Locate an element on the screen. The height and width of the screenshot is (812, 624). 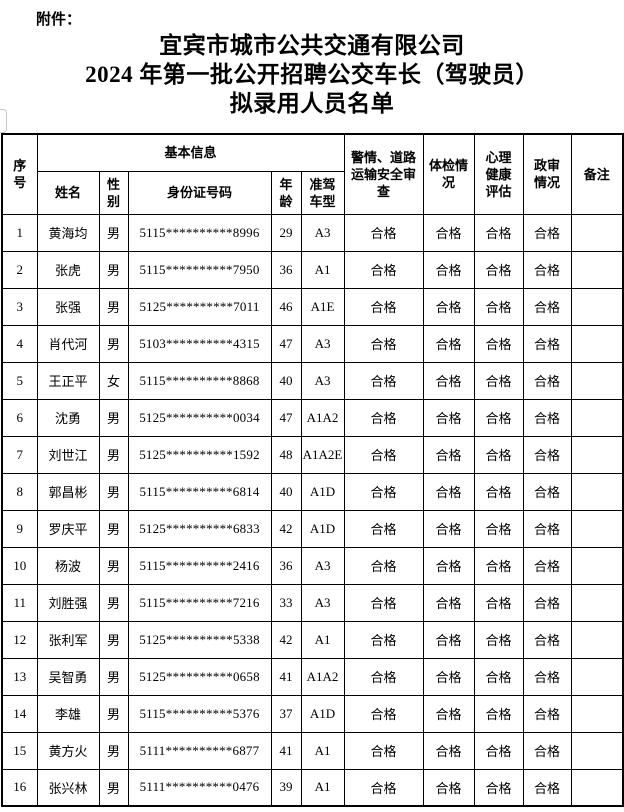
cell-id: 5111**********6877 is located at coordinates (199, 750).